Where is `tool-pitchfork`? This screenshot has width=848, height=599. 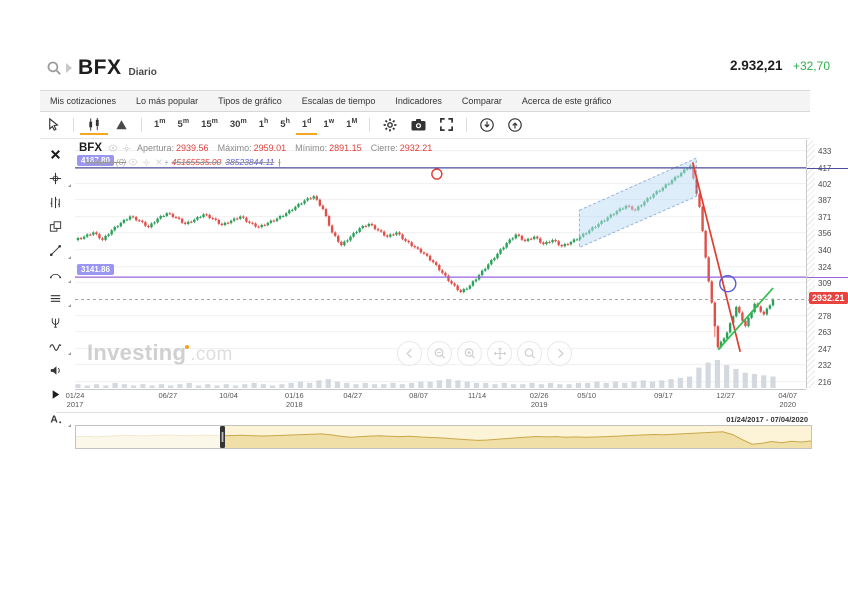 tool-pitchfork is located at coordinates (55, 322).